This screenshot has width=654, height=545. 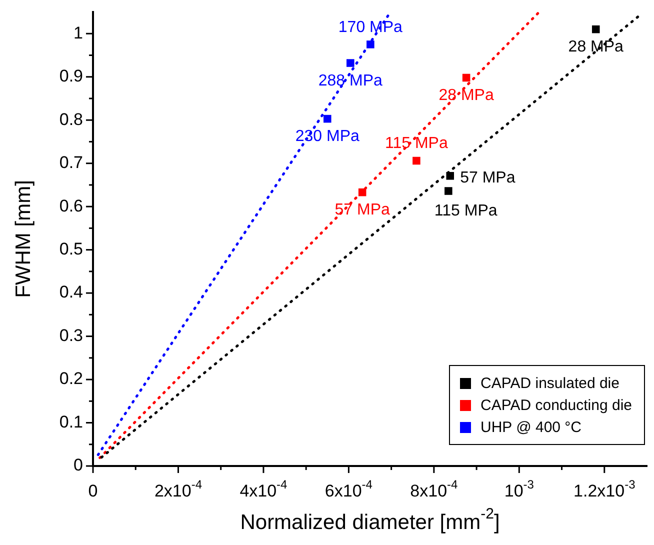 I want to click on legend-label: CAPAD conducting die, so click(x=556, y=405).